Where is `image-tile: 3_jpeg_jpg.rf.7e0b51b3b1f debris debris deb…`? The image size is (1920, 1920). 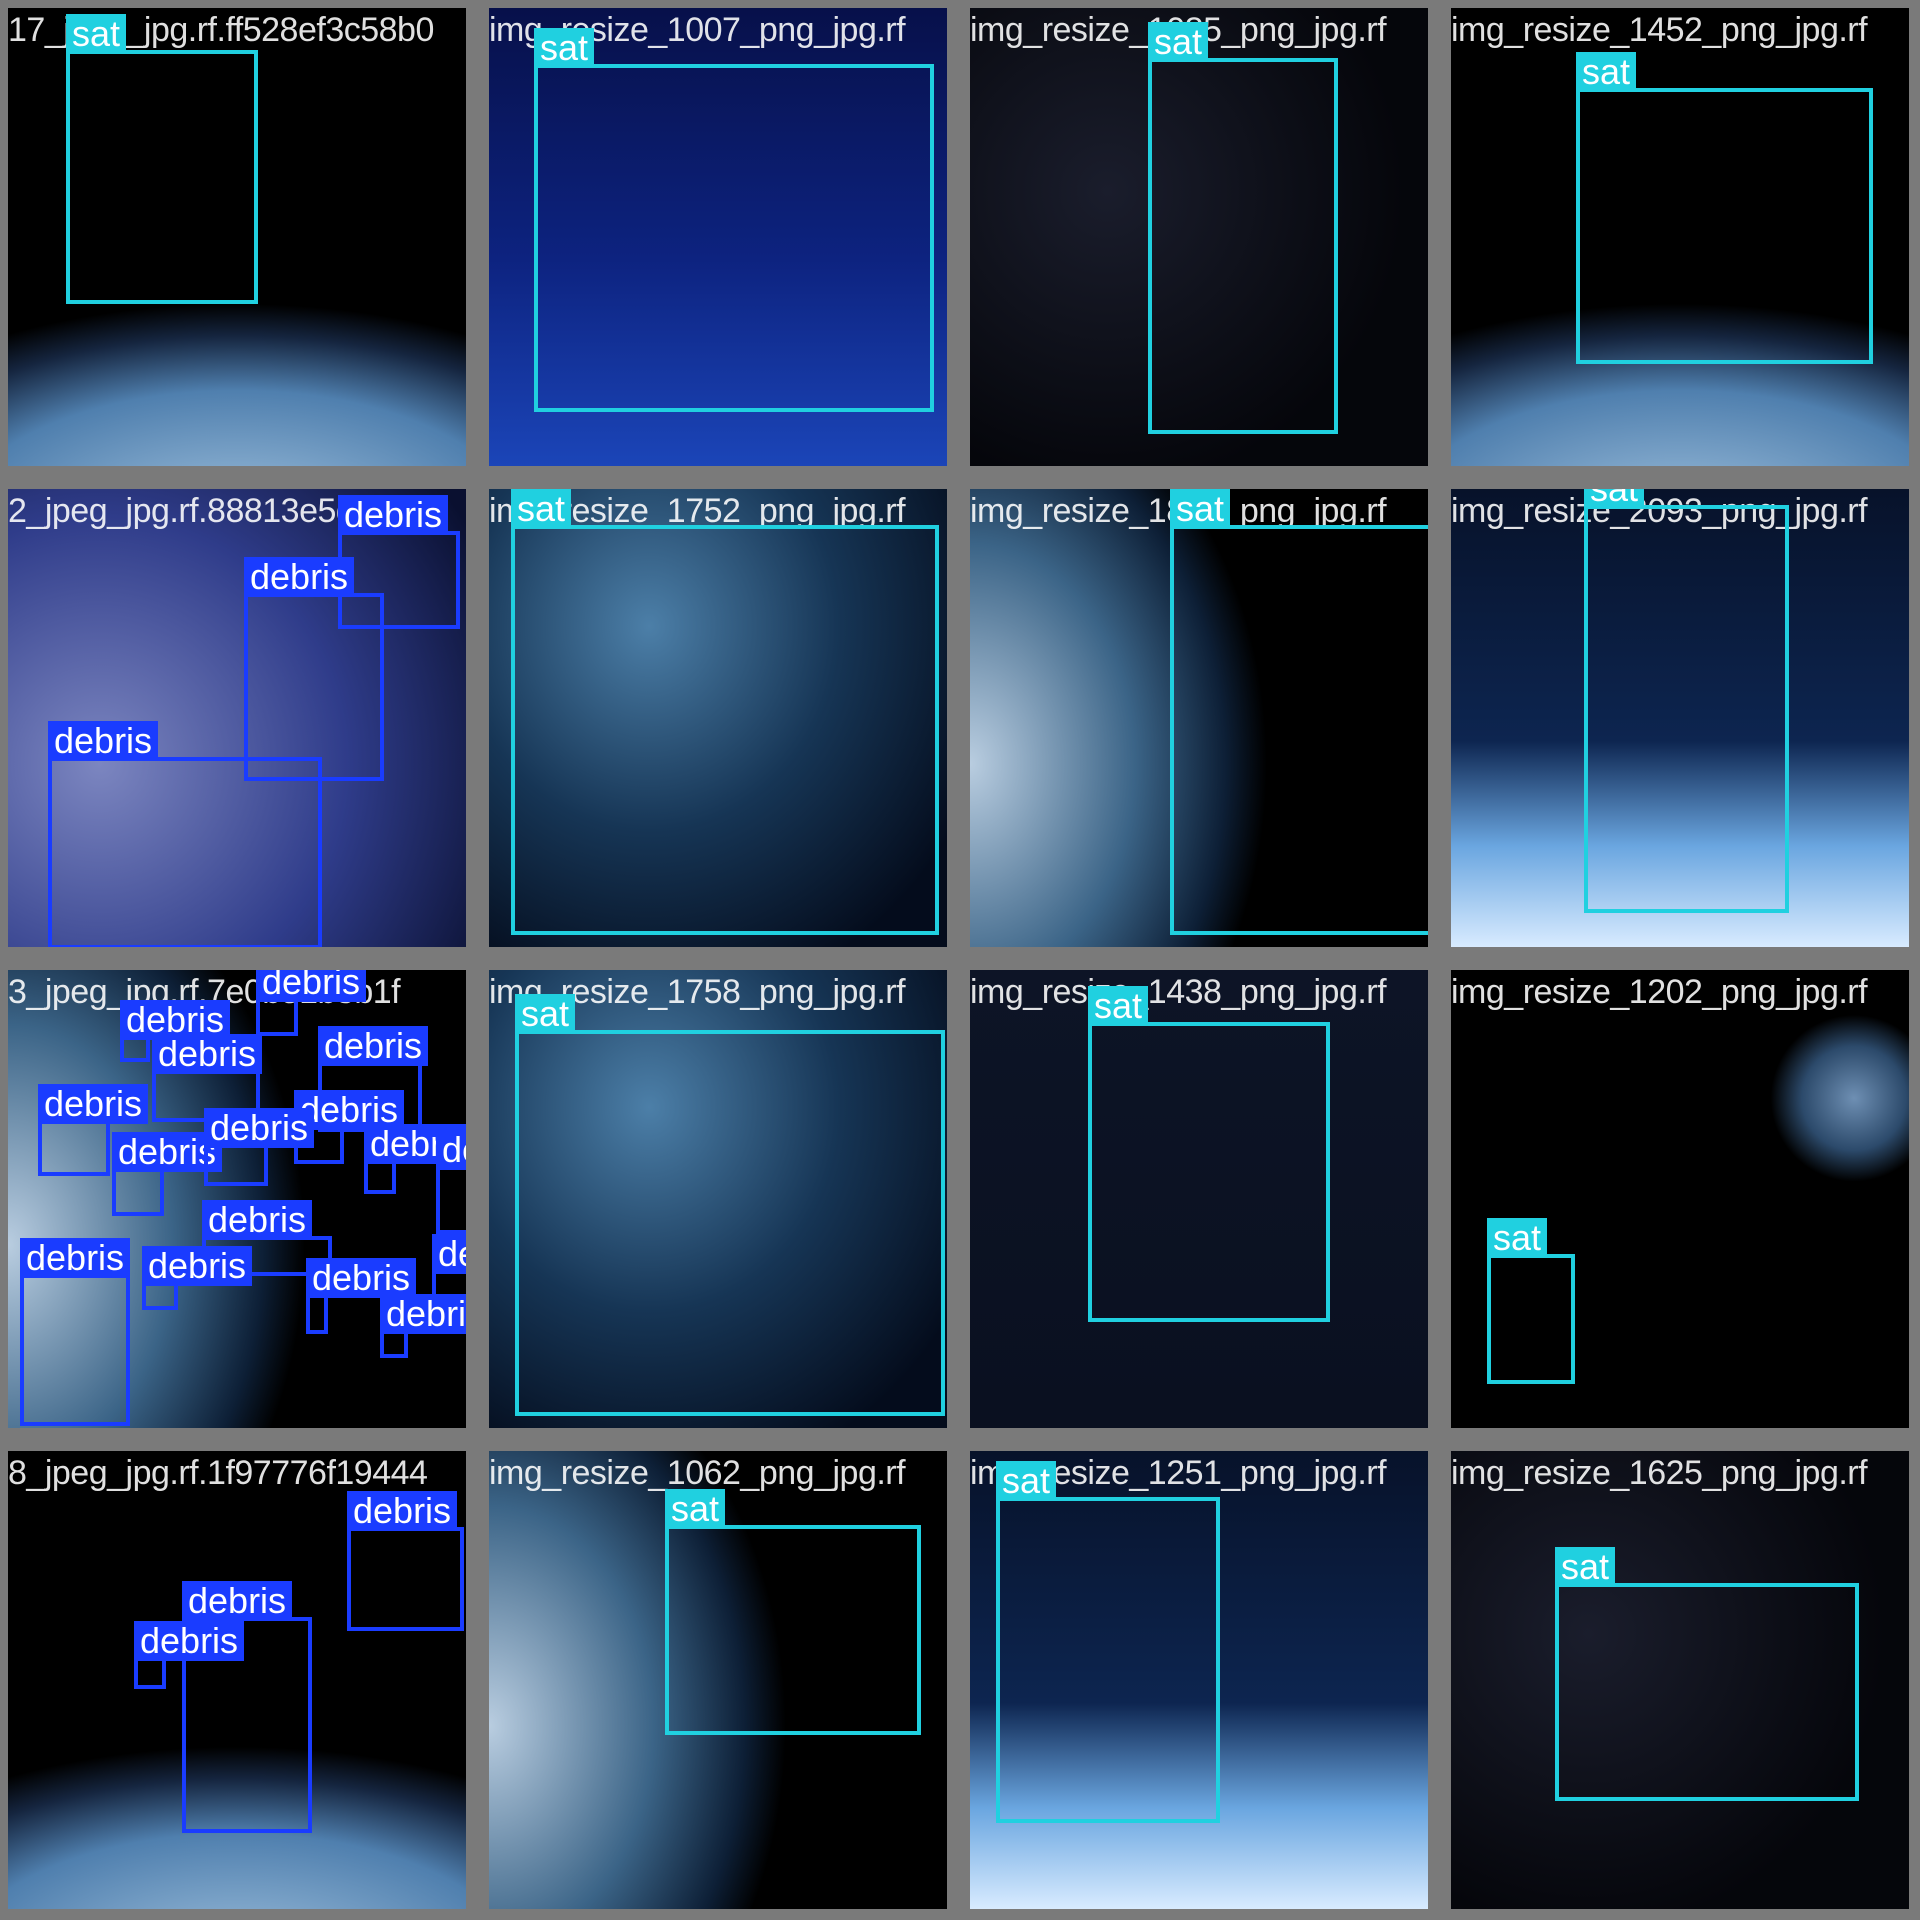
image-tile: 3_jpeg_jpg.rf.7e0b51b3b1f debris debris deb… is located at coordinates (237, 1199).